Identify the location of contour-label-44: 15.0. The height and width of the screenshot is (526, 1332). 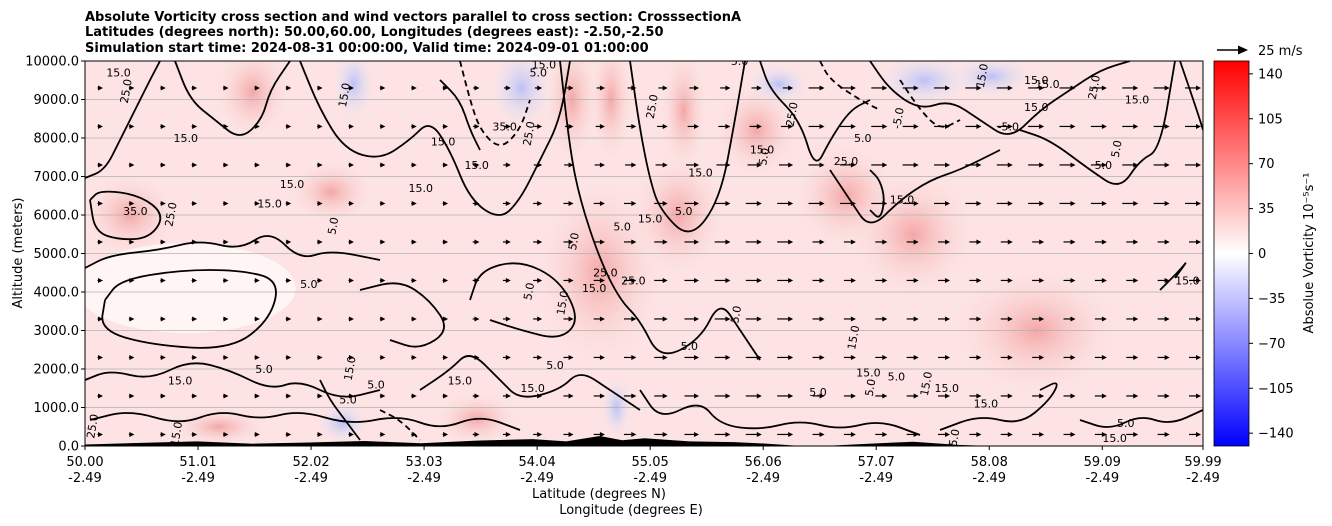
(1187, 280).